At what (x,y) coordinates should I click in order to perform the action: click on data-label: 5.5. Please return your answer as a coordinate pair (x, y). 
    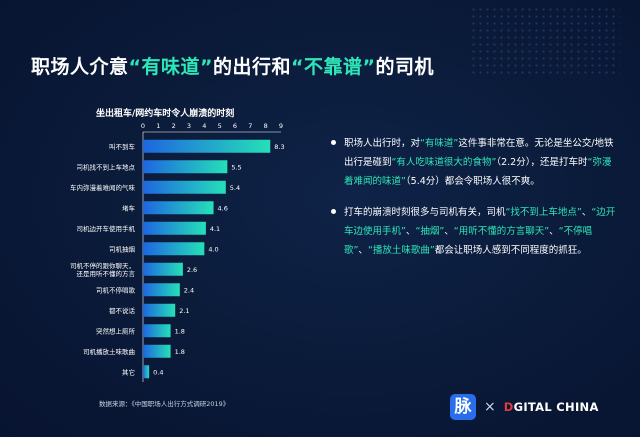
    Looking at the image, I should click on (236, 167).